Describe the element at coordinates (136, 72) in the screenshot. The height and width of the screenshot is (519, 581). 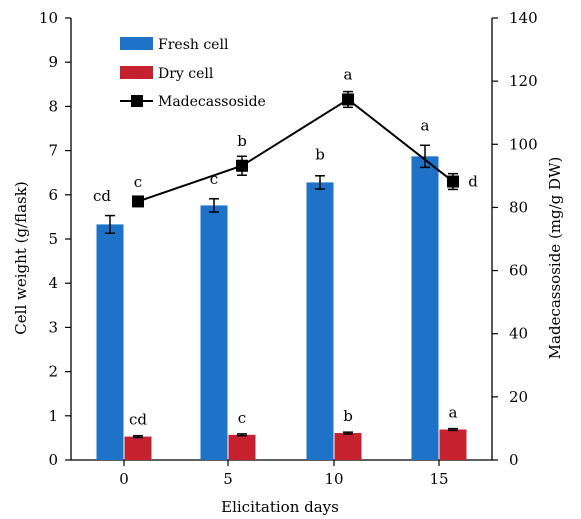
I see `legend-dry-cell-swatch` at that location.